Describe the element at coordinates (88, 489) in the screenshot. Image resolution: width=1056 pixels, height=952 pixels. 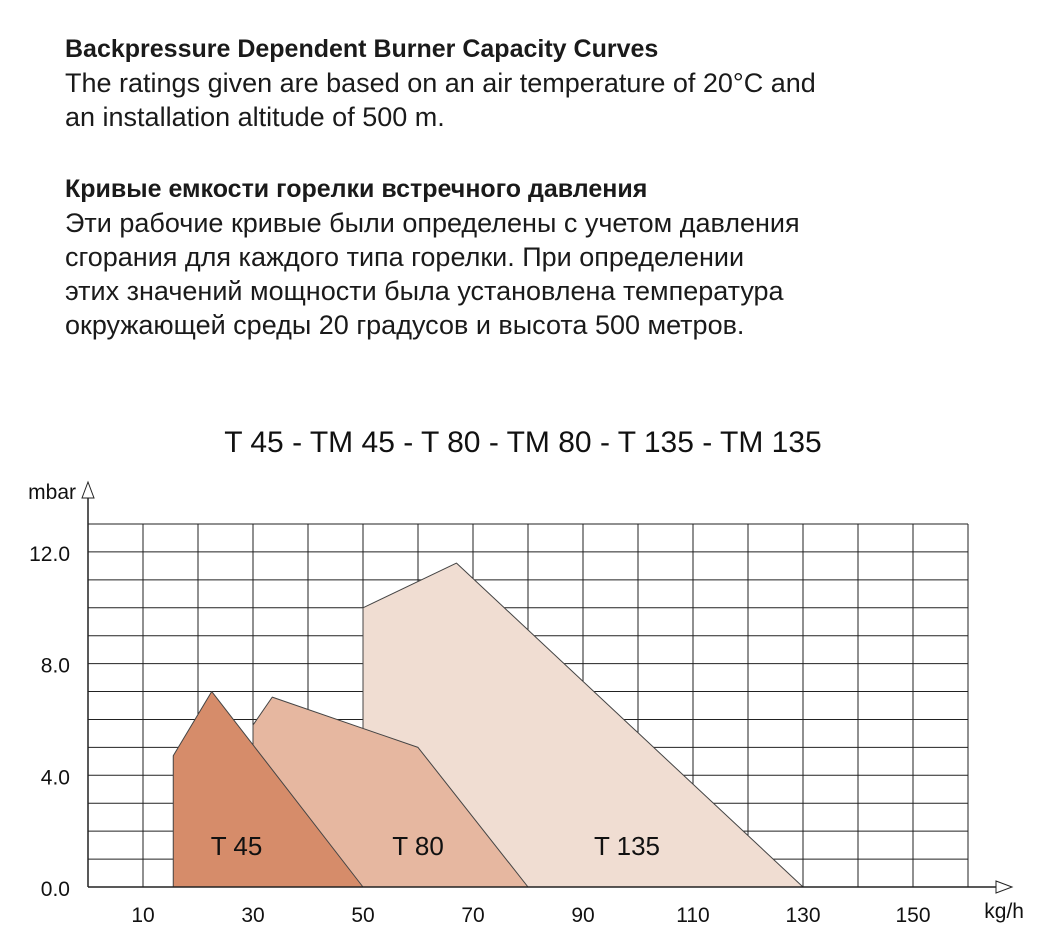
I see `y-axis-arrow` at that location.